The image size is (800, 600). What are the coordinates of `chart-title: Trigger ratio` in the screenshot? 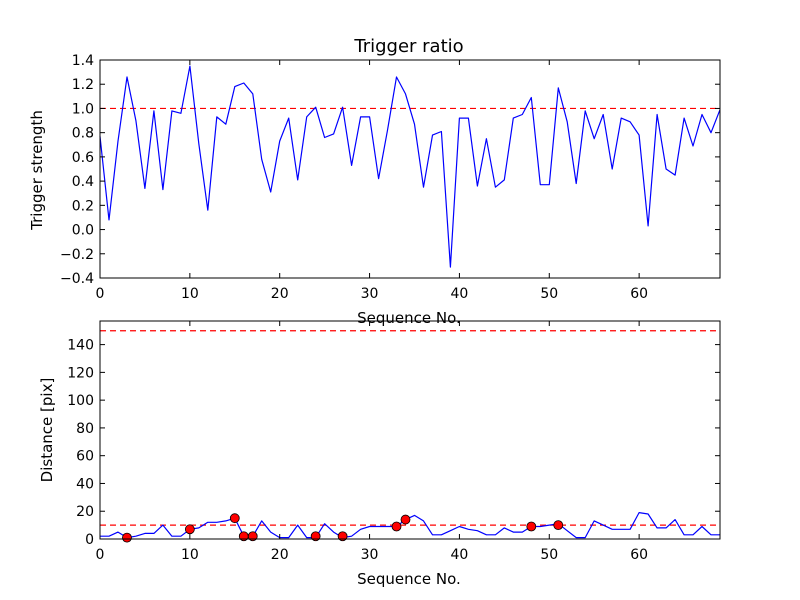 It's located at (408, 46).